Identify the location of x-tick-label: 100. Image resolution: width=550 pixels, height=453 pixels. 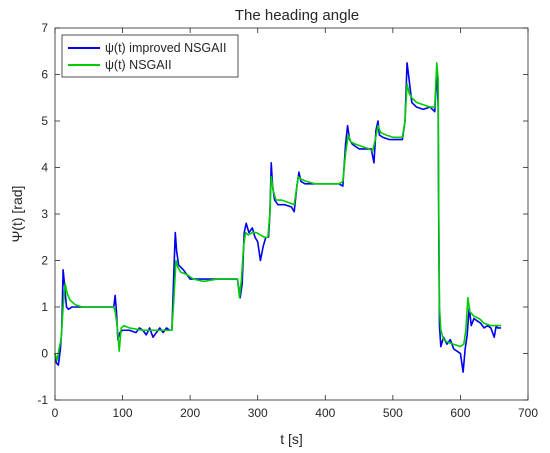
(123, 413).